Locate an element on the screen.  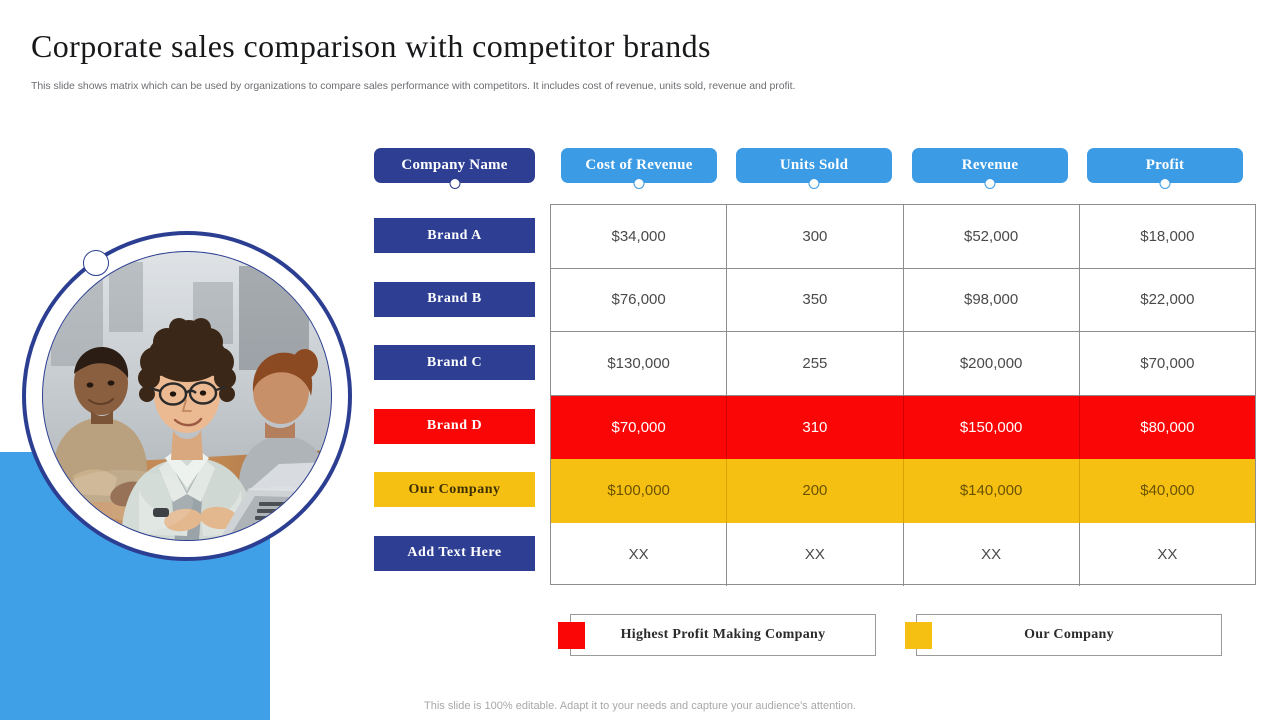
table-cell: 255 is located at coordinates (815, 363).